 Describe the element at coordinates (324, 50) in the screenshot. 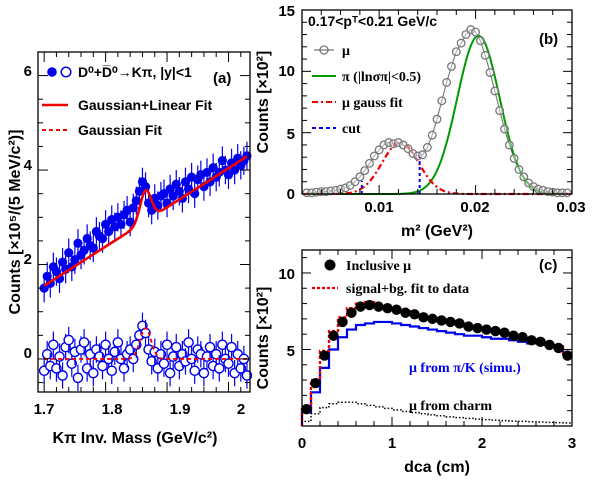

I see `legend-mu-marker` at that location.